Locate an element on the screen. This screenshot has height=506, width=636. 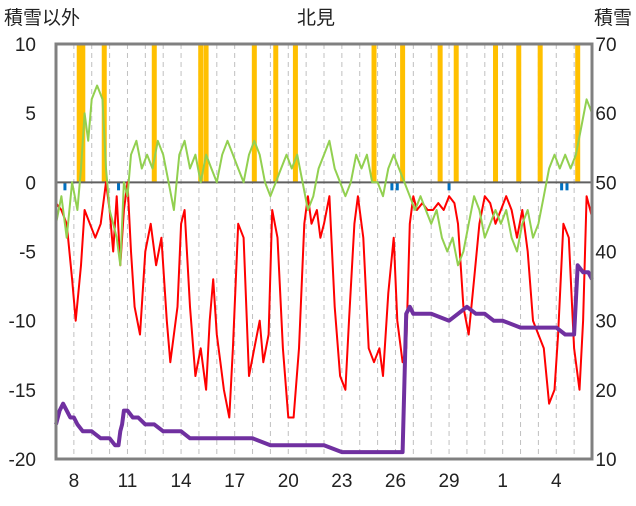
x-tick-label: 11 is located at coordinates (128, 481).